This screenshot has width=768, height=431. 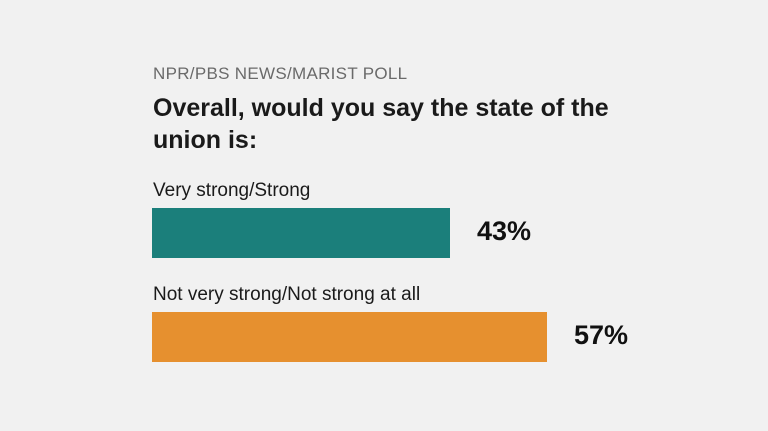 What do you see at coordinates (232, 190) in the screenshot?
I see `category-label: Very strong/Strong` at bounding box center [232, 190].